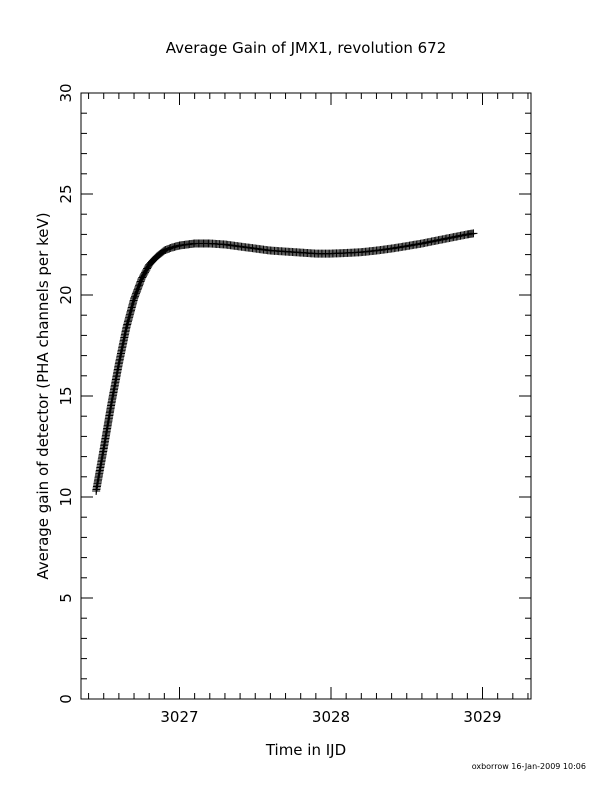 This screenshot has height=792, width=612. I want to click on y-tick-label: 25, so click(66, 193).